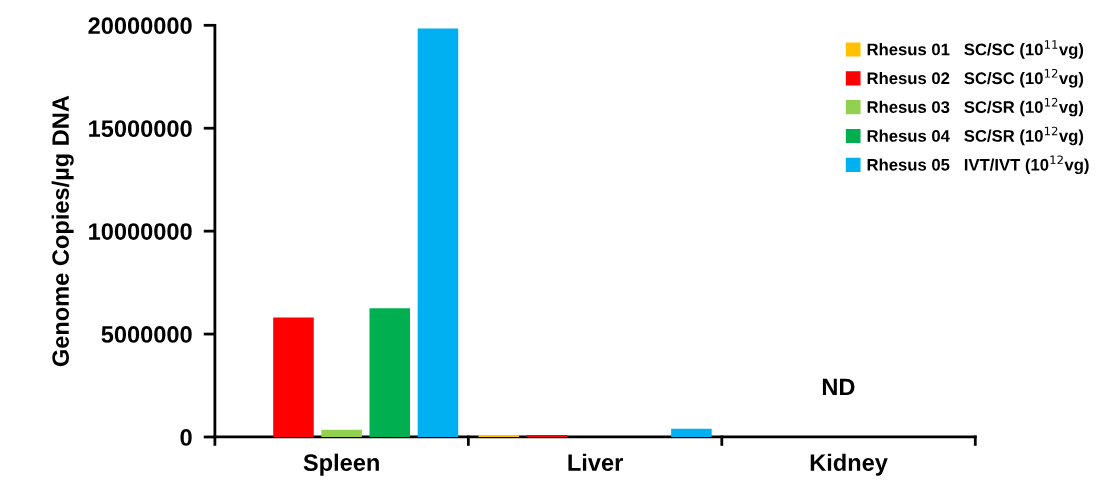 This screenshot has height=496, width=1102. Describe the element at coordinates (975, 136) in the screenshot. I see `legend-label: Rhesus 04 SC/SR (10$^{12}$vg)` at that location.